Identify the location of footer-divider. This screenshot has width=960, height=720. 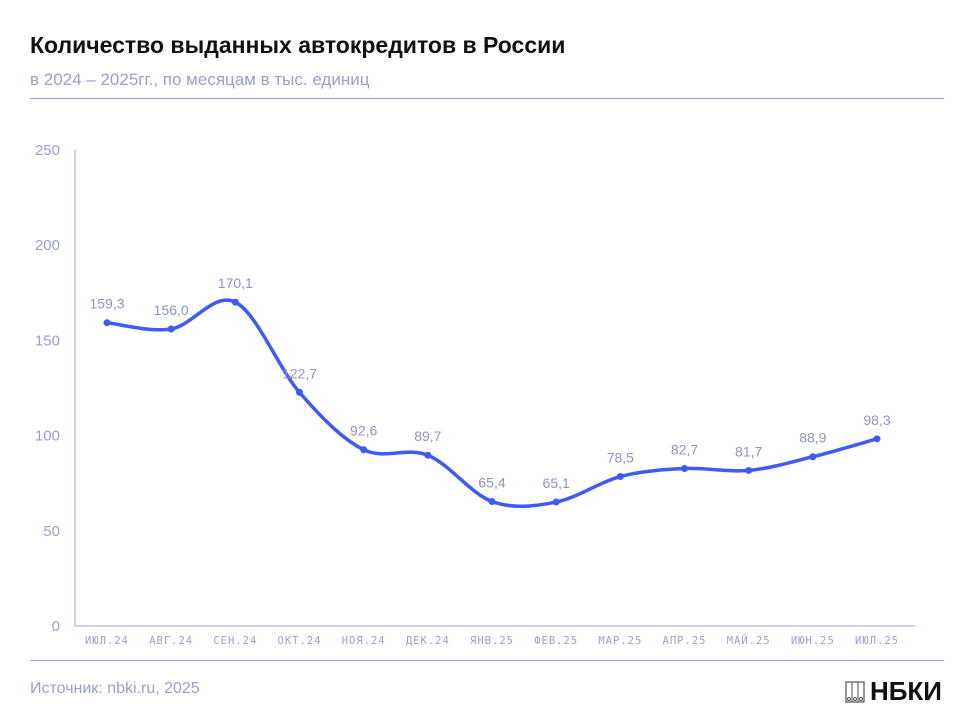
(487, 660).